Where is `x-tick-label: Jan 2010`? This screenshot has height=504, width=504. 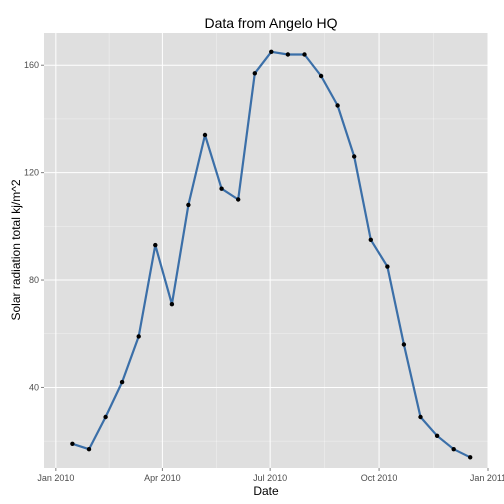
x-tick-label: Jan 2010 is located at coordinates (55, 478).